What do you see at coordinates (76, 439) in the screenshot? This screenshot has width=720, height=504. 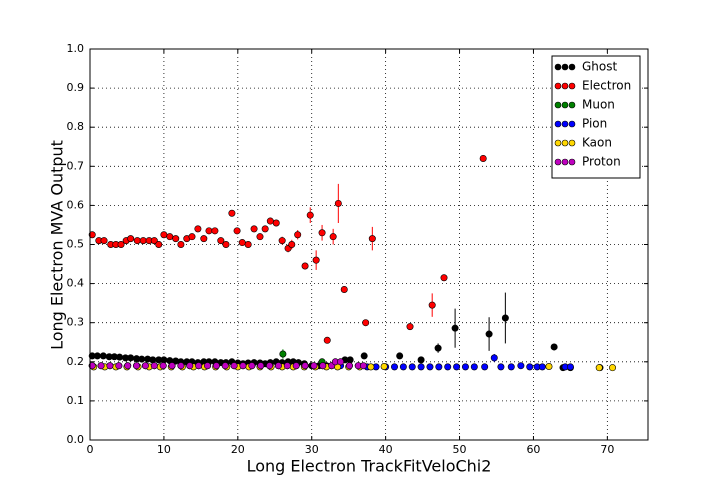 I see `y-tick-label: 0.0` at bounding box center [76, 439].